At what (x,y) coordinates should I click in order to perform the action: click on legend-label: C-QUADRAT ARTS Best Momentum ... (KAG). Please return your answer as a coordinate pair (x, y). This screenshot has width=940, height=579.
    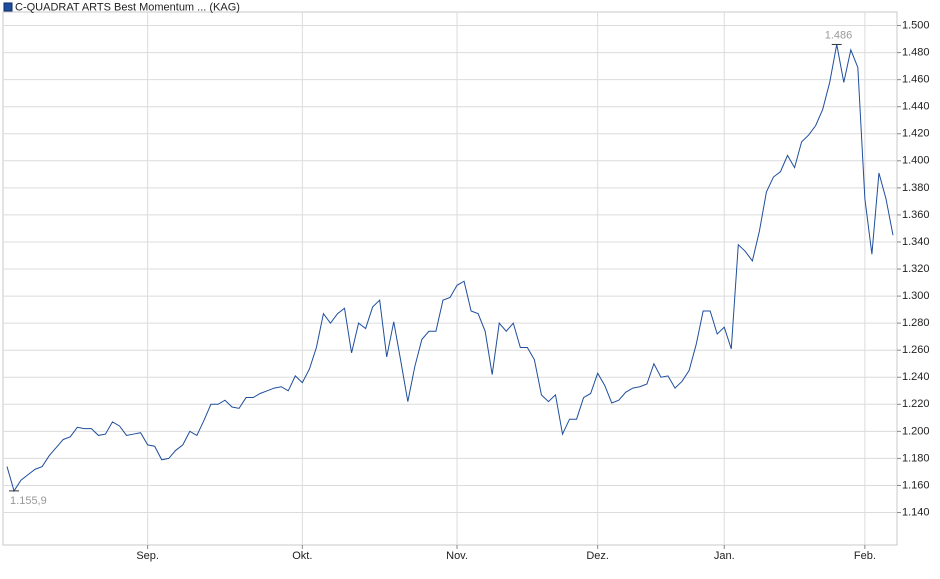
    Looking at the image, I should click on (127, 7).